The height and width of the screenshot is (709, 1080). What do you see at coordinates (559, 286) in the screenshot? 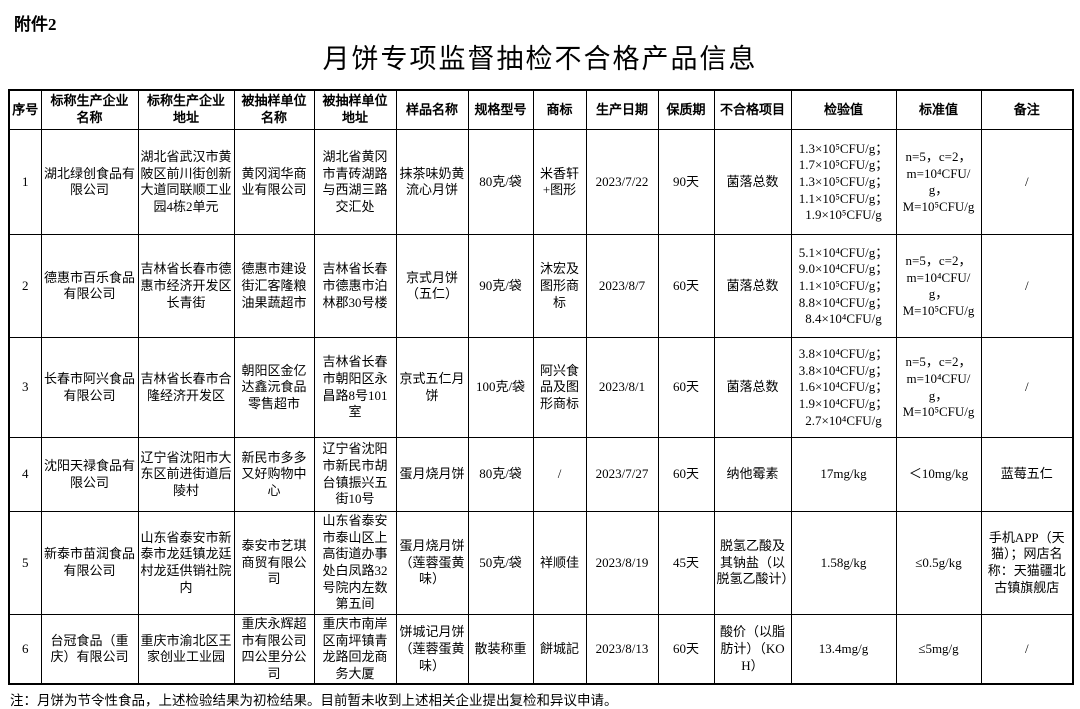
I see `cell-brand: 沐宏及图形商标` at bounding box center [559, 286].